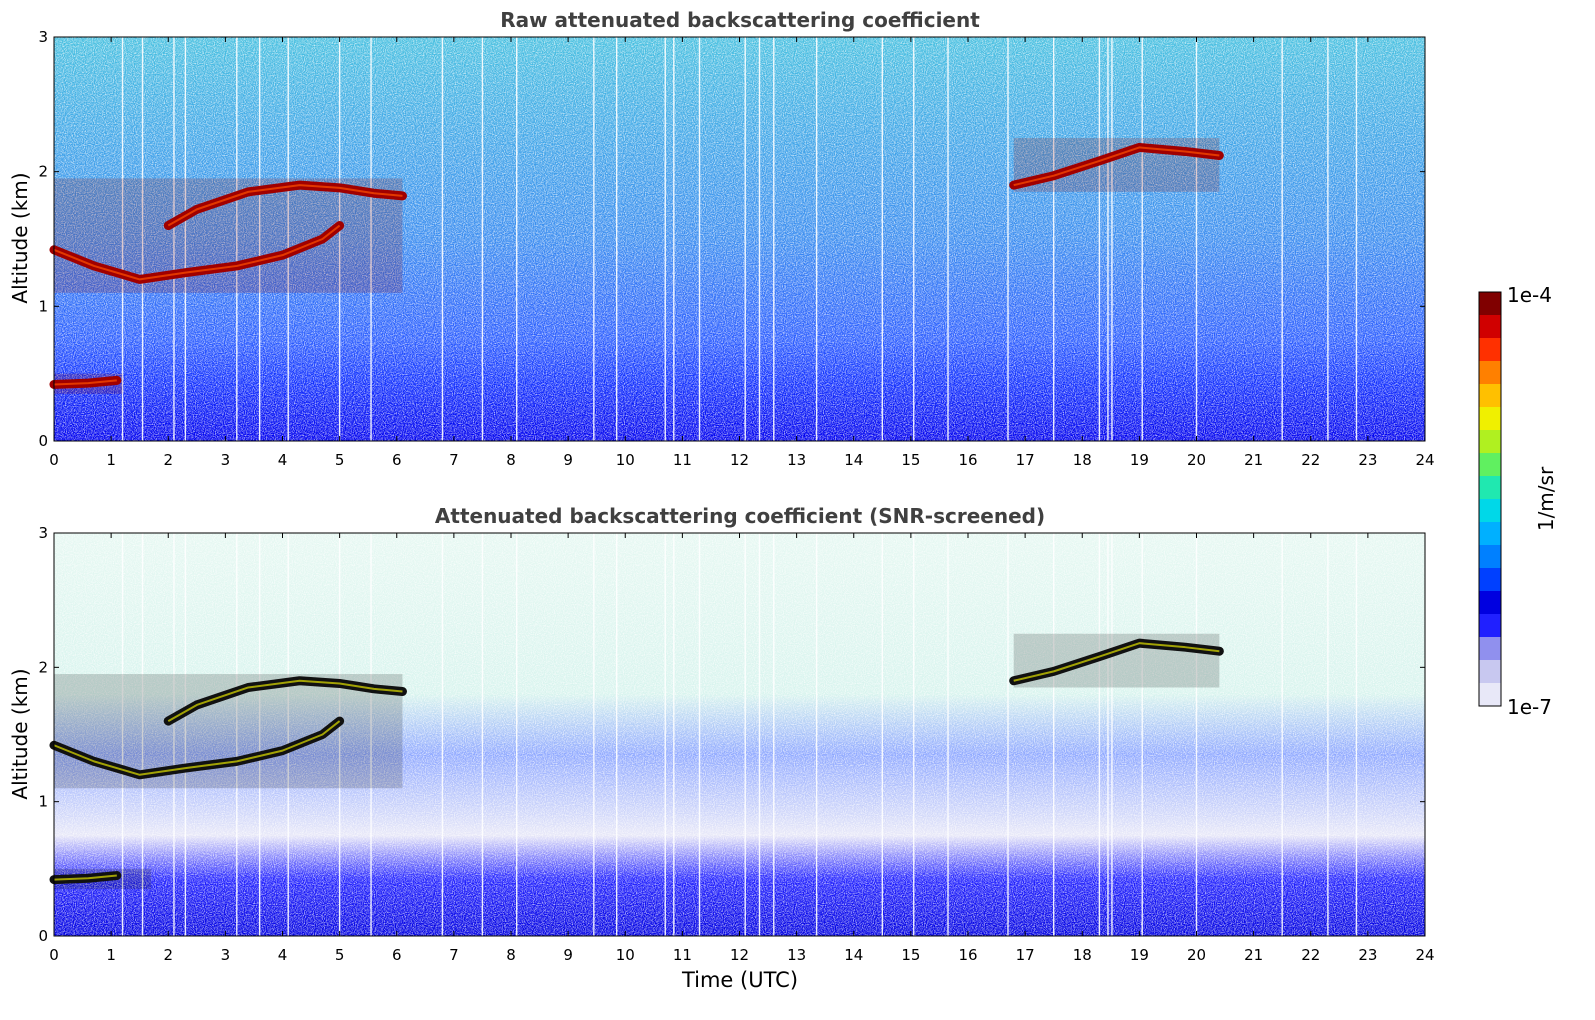 This screenshot has width=1595, height=1020. I want to click on colorbar-min-label: 1e-7, so click(1529, 707).